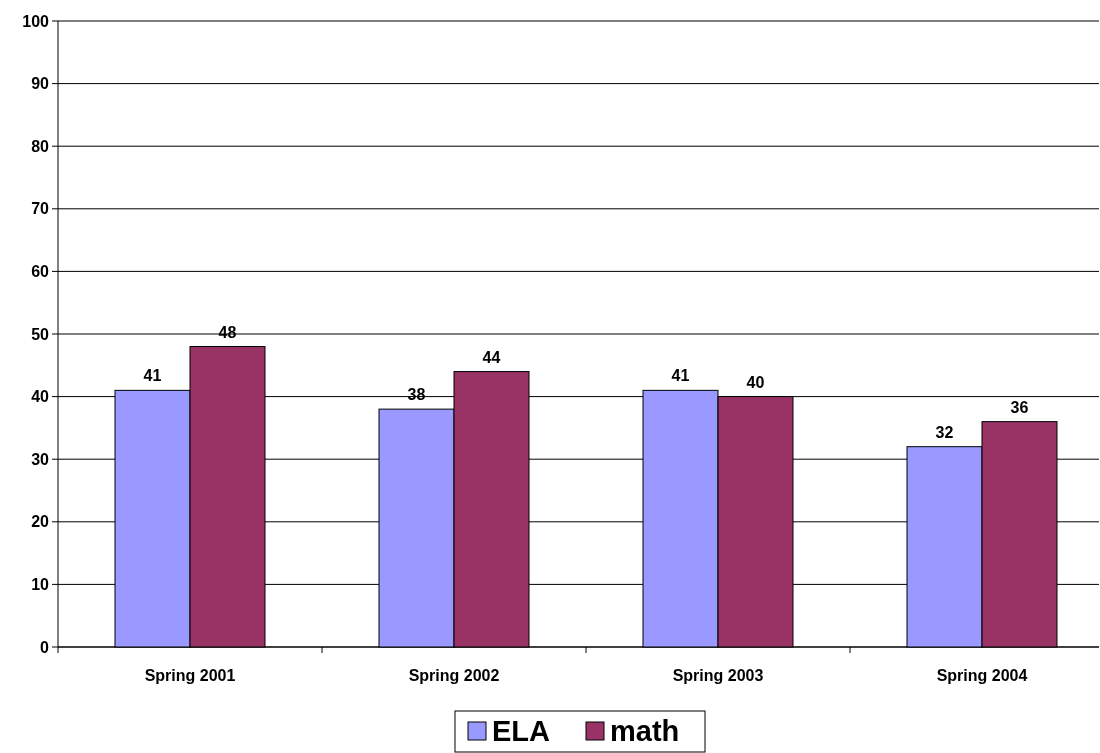 This screenshot has width=1100, height=753. I want to click on y-tick-label: 100, so click(36, 21).